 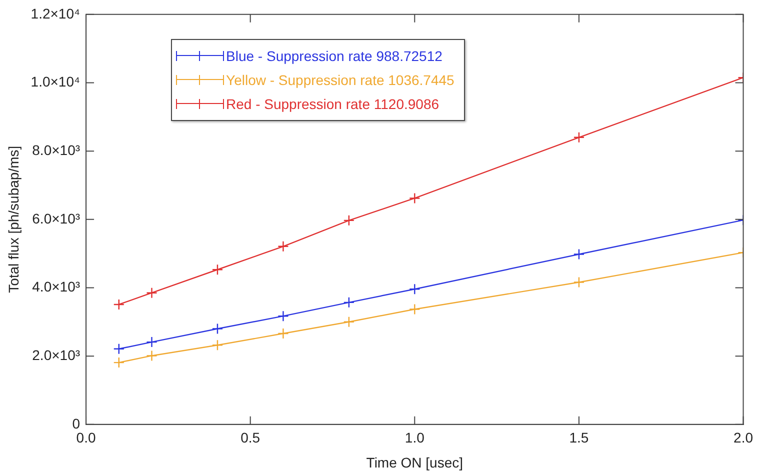 What do you see at coordinates (744, 438) in the screenshot?
I see `x-tick-label: 2.0` at bounding box center [744, 438].